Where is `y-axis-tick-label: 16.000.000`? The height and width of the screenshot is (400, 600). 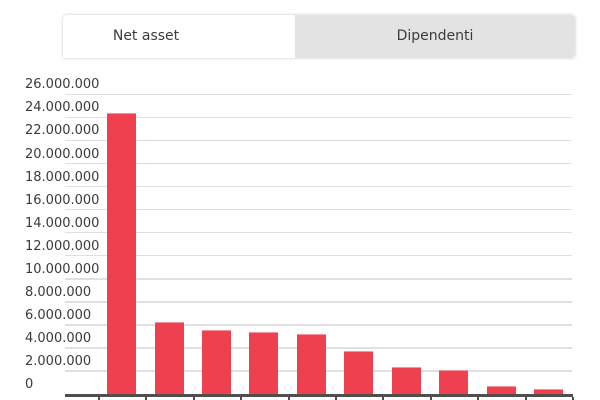
y-axis-tick-label: 16.000.000 is located at coordinates (62, 200).